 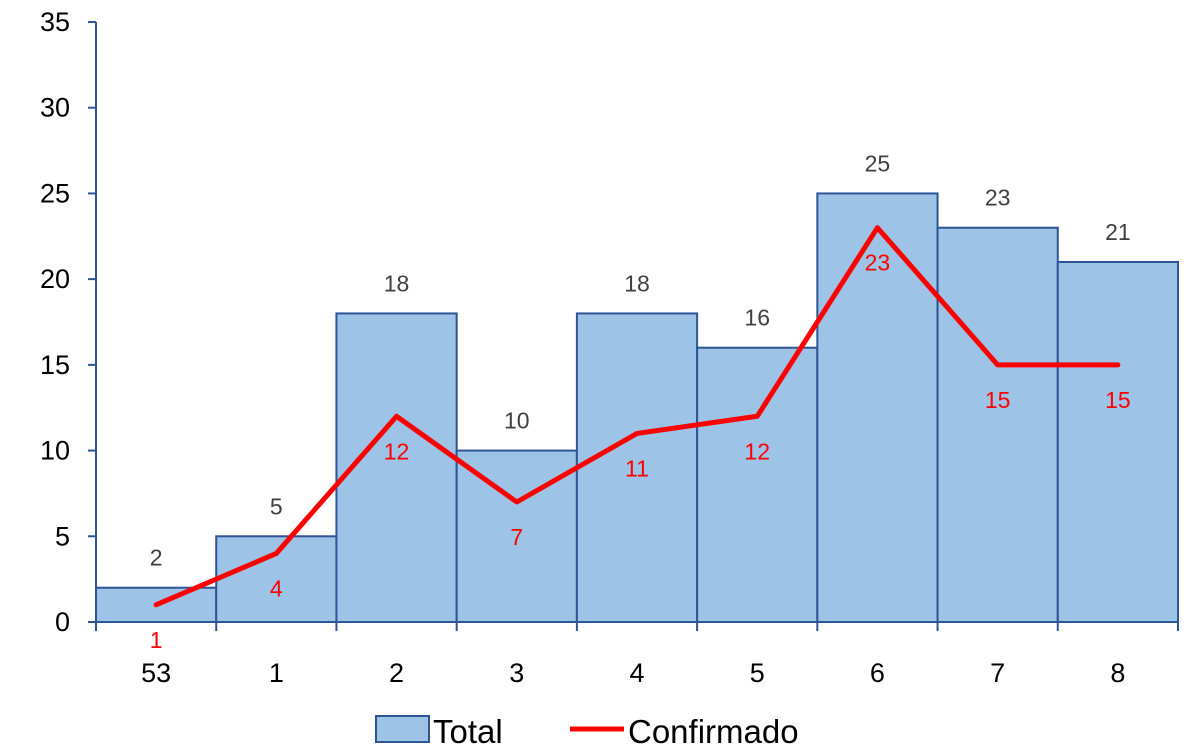 I want to click on bar-label-3: 10, so click(x=517, y=421).